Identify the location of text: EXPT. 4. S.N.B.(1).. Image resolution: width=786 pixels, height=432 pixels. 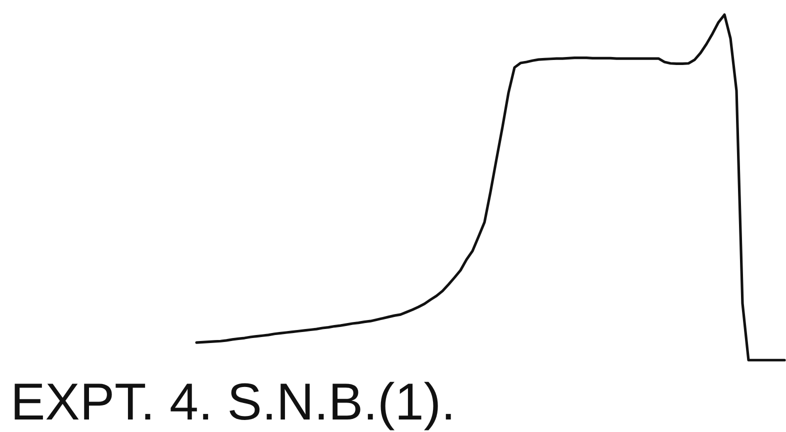
(233, 403).